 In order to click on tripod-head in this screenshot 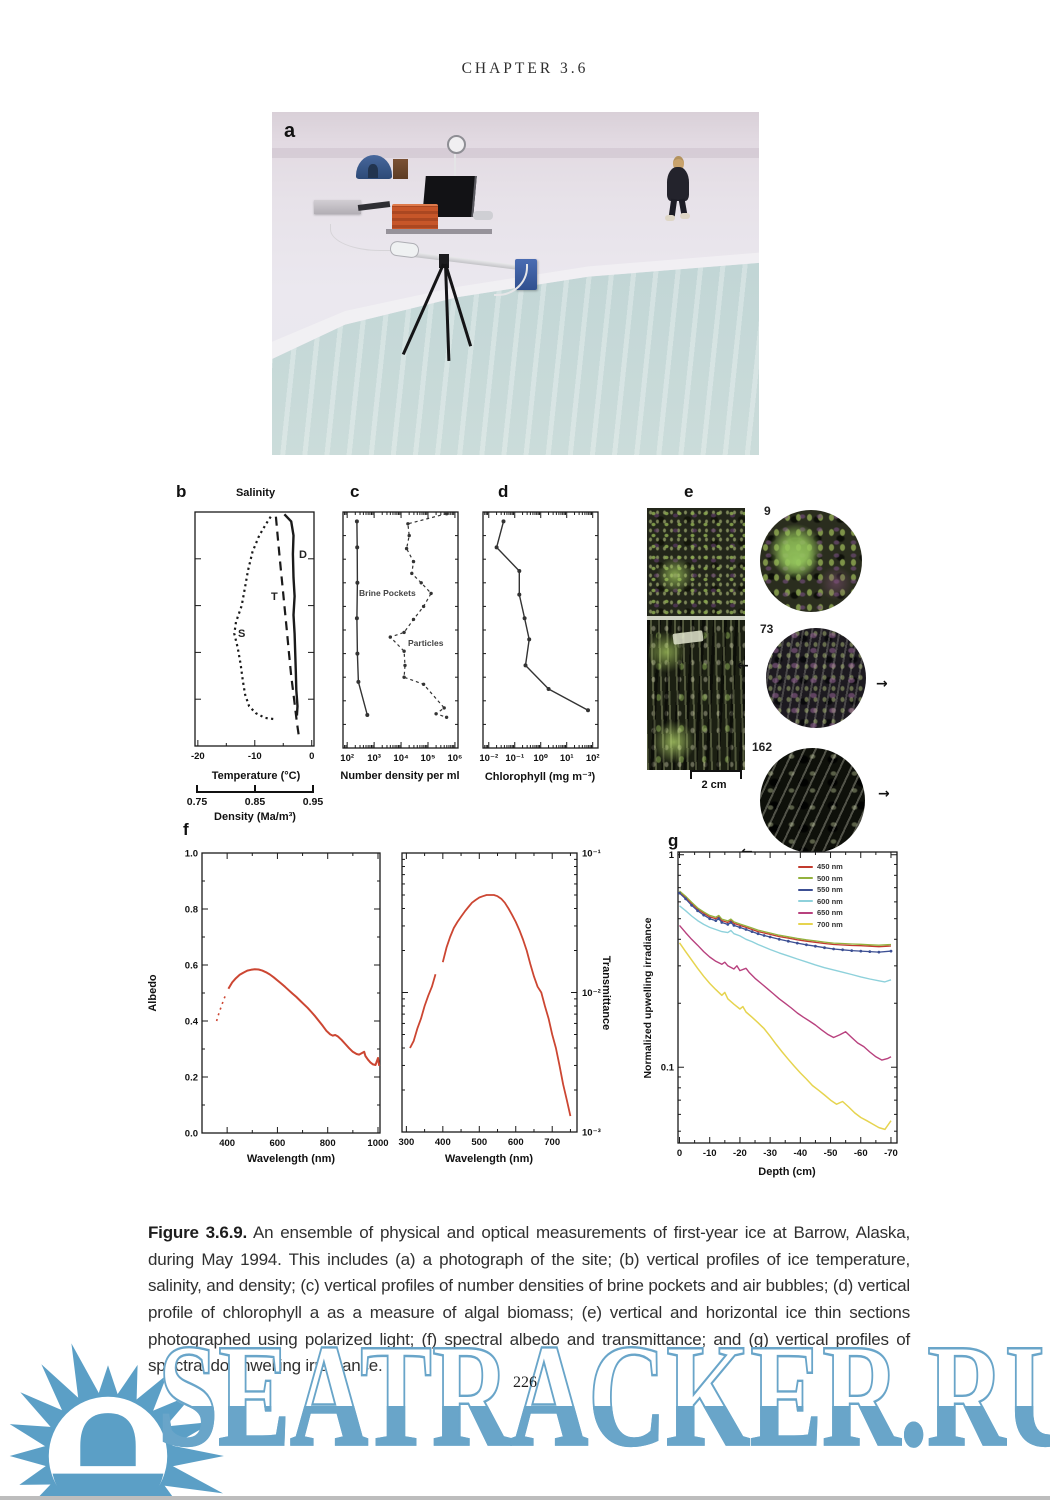, I will do `click(444, 261)`.